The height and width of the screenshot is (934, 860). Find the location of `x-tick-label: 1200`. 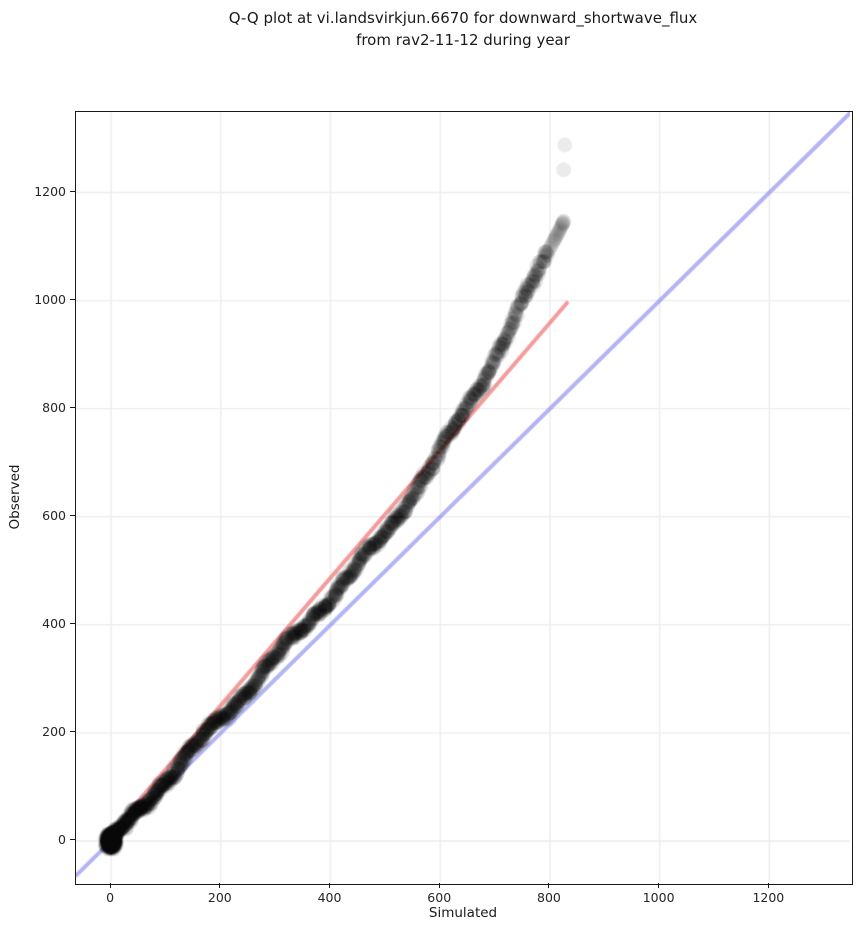

x-tick-label: 1200 is located at coordinates (768, 897).